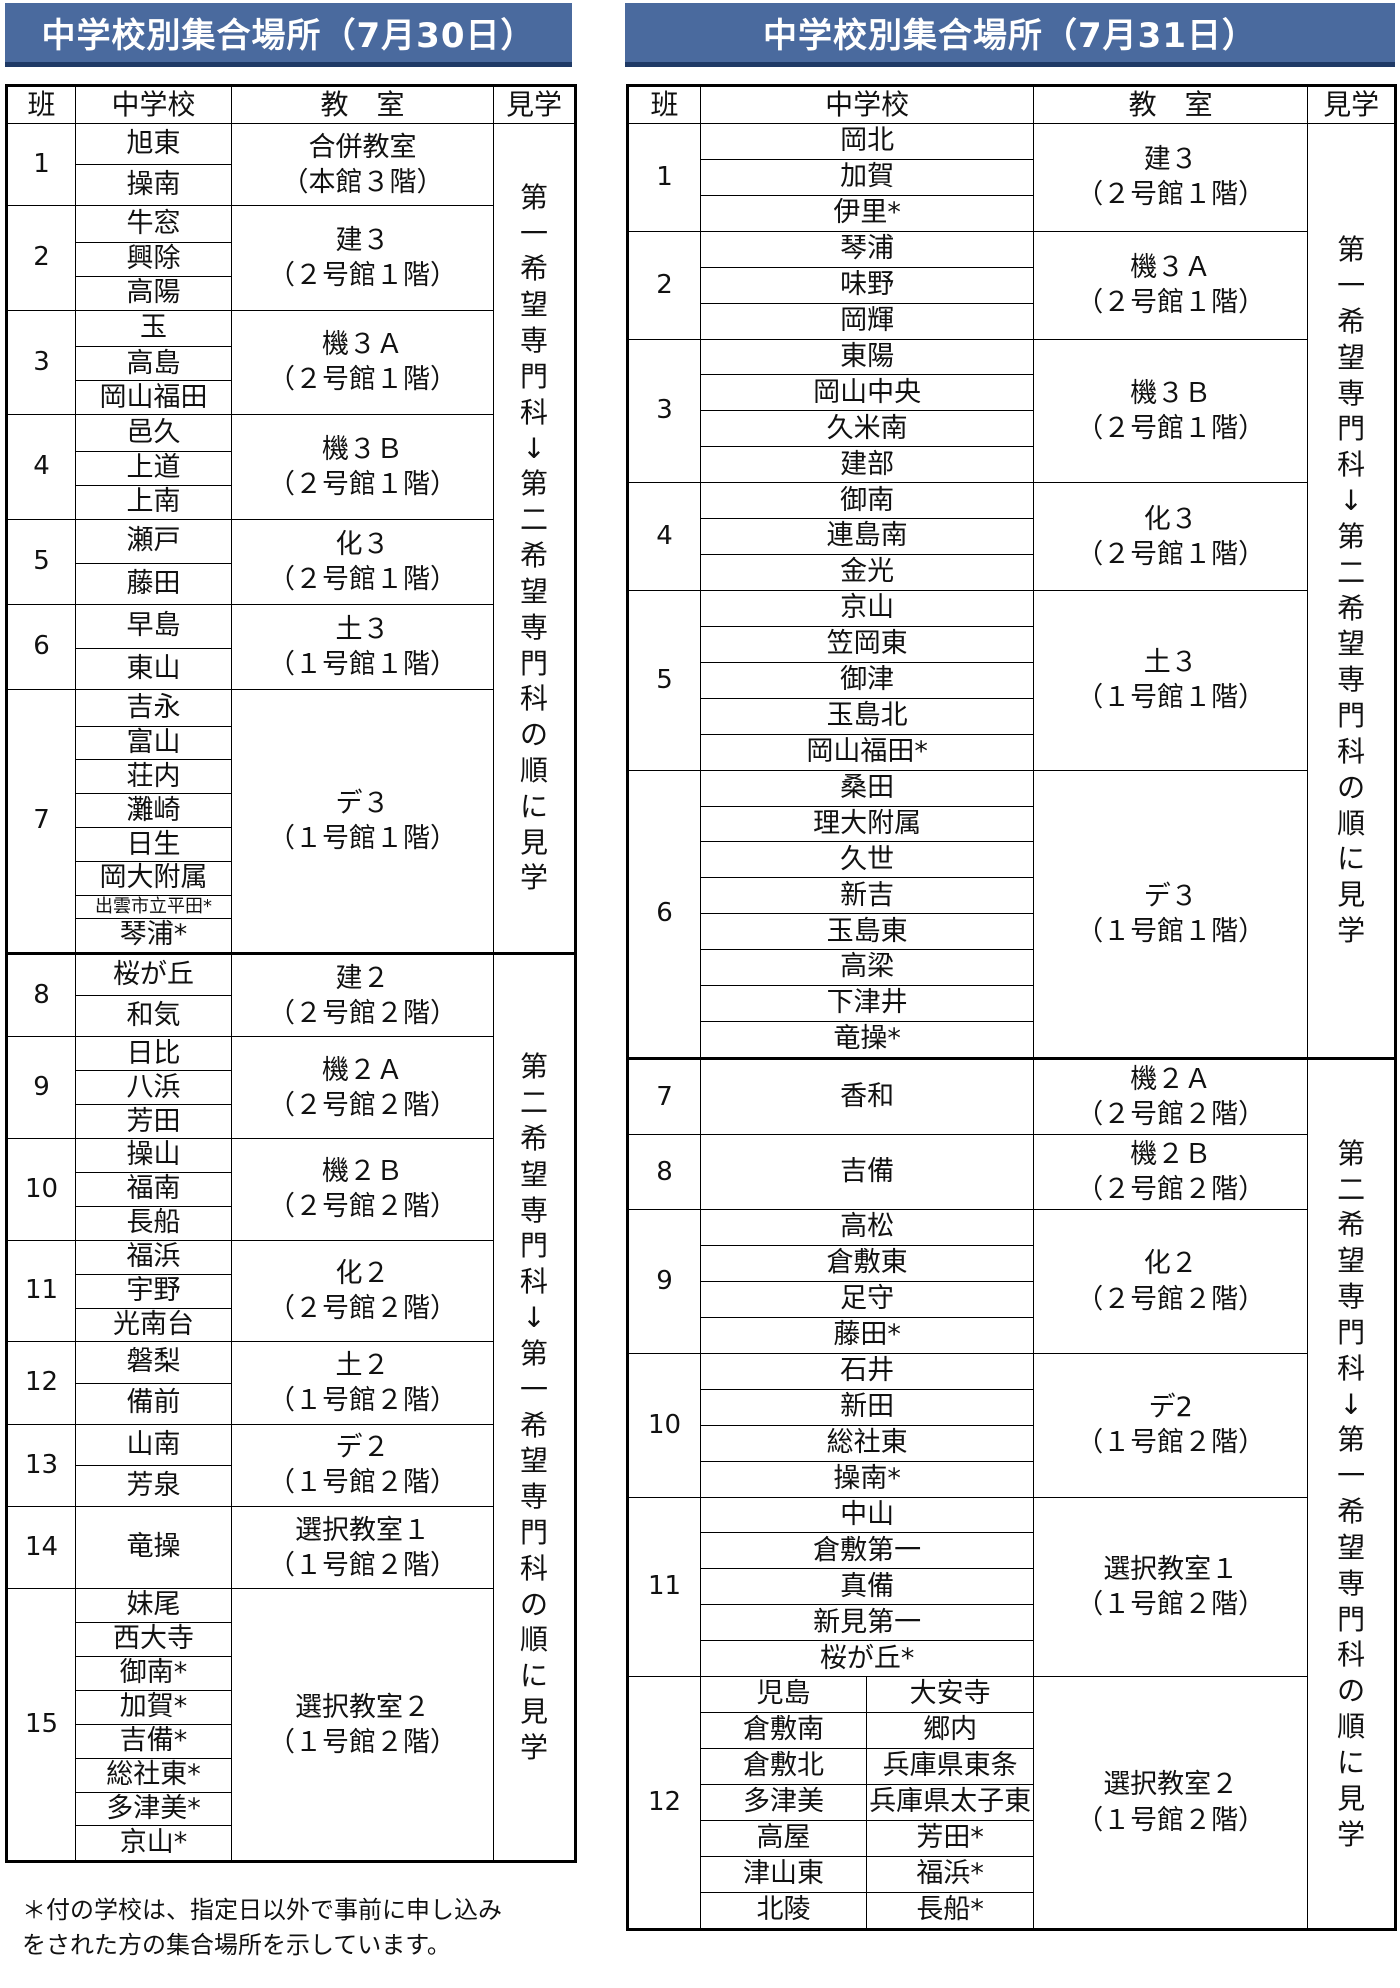 The image size is (1400, 1988). Describe the element at coordinates (1012, 1479) in the screenshot. I see `table-row: 操南*` at that location.